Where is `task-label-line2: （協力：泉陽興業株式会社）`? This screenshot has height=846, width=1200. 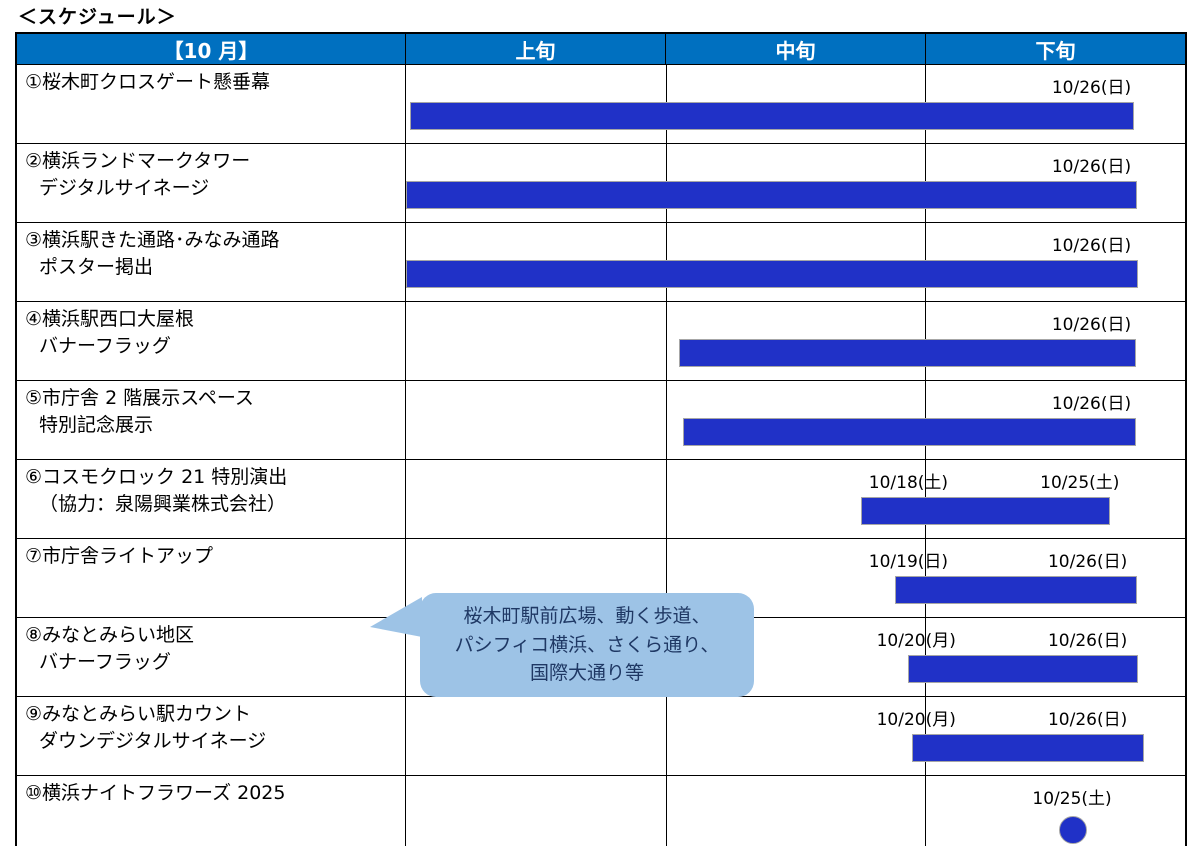
task-label-line2: （協力：泉陽興業株式会社） is located at coordinates (163, 503).